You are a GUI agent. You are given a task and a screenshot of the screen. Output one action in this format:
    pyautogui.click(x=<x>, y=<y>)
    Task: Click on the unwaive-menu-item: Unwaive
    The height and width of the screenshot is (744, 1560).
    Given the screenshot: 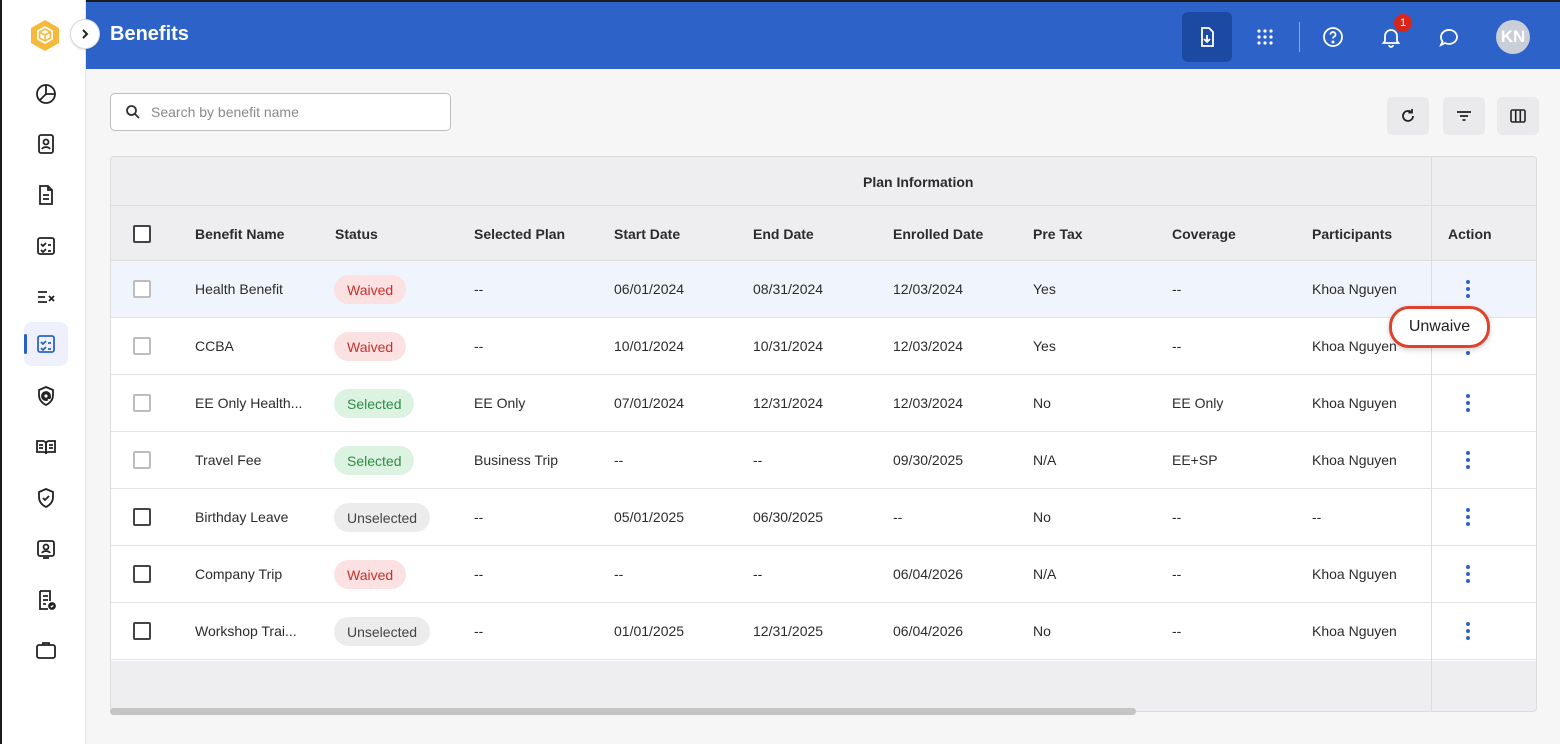 What is the action you would take?
    pyautogui.click(x=1439, y=327)
    